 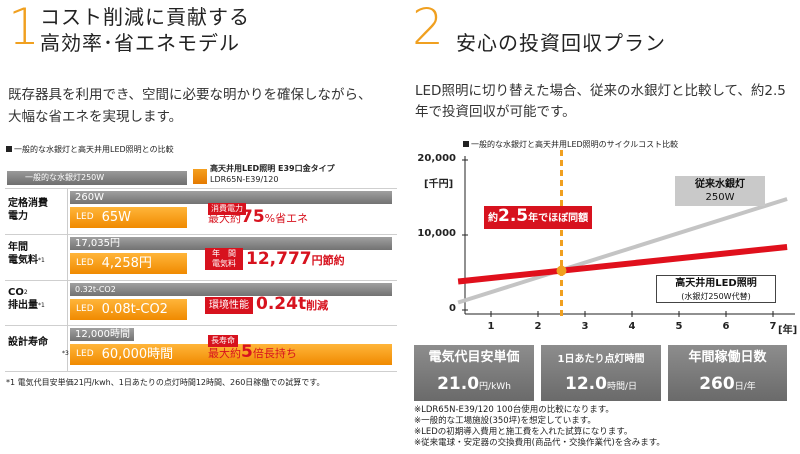 I want to click on note-line: ※LEDの初期導入費用と施工費を入れた試算になります。, so click(x=523, y=432).